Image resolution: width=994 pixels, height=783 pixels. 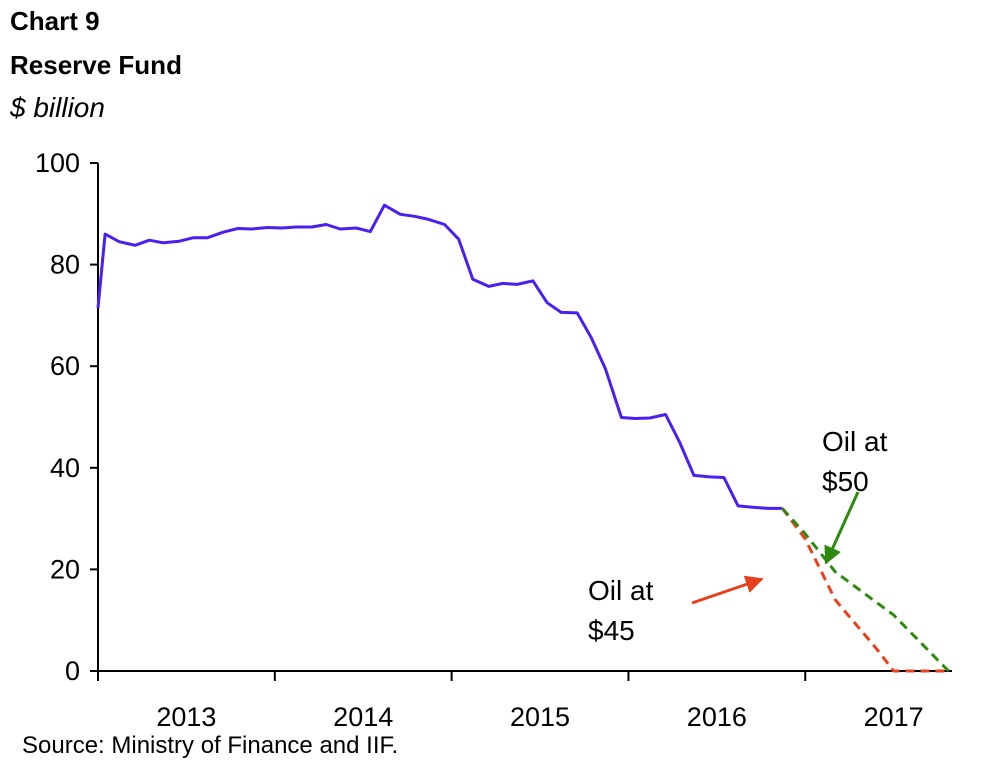 What do you see at coordinates (96, 65) in the screenshot?
I see `chart-title: Reserve Fund` at bounding box center [96, 65].